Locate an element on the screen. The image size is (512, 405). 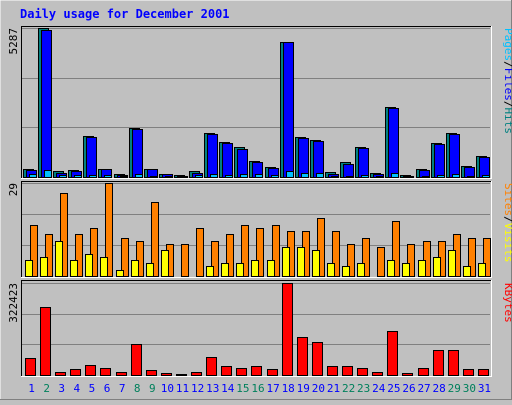
day-label: 25 is located at coordinates (393, 388).